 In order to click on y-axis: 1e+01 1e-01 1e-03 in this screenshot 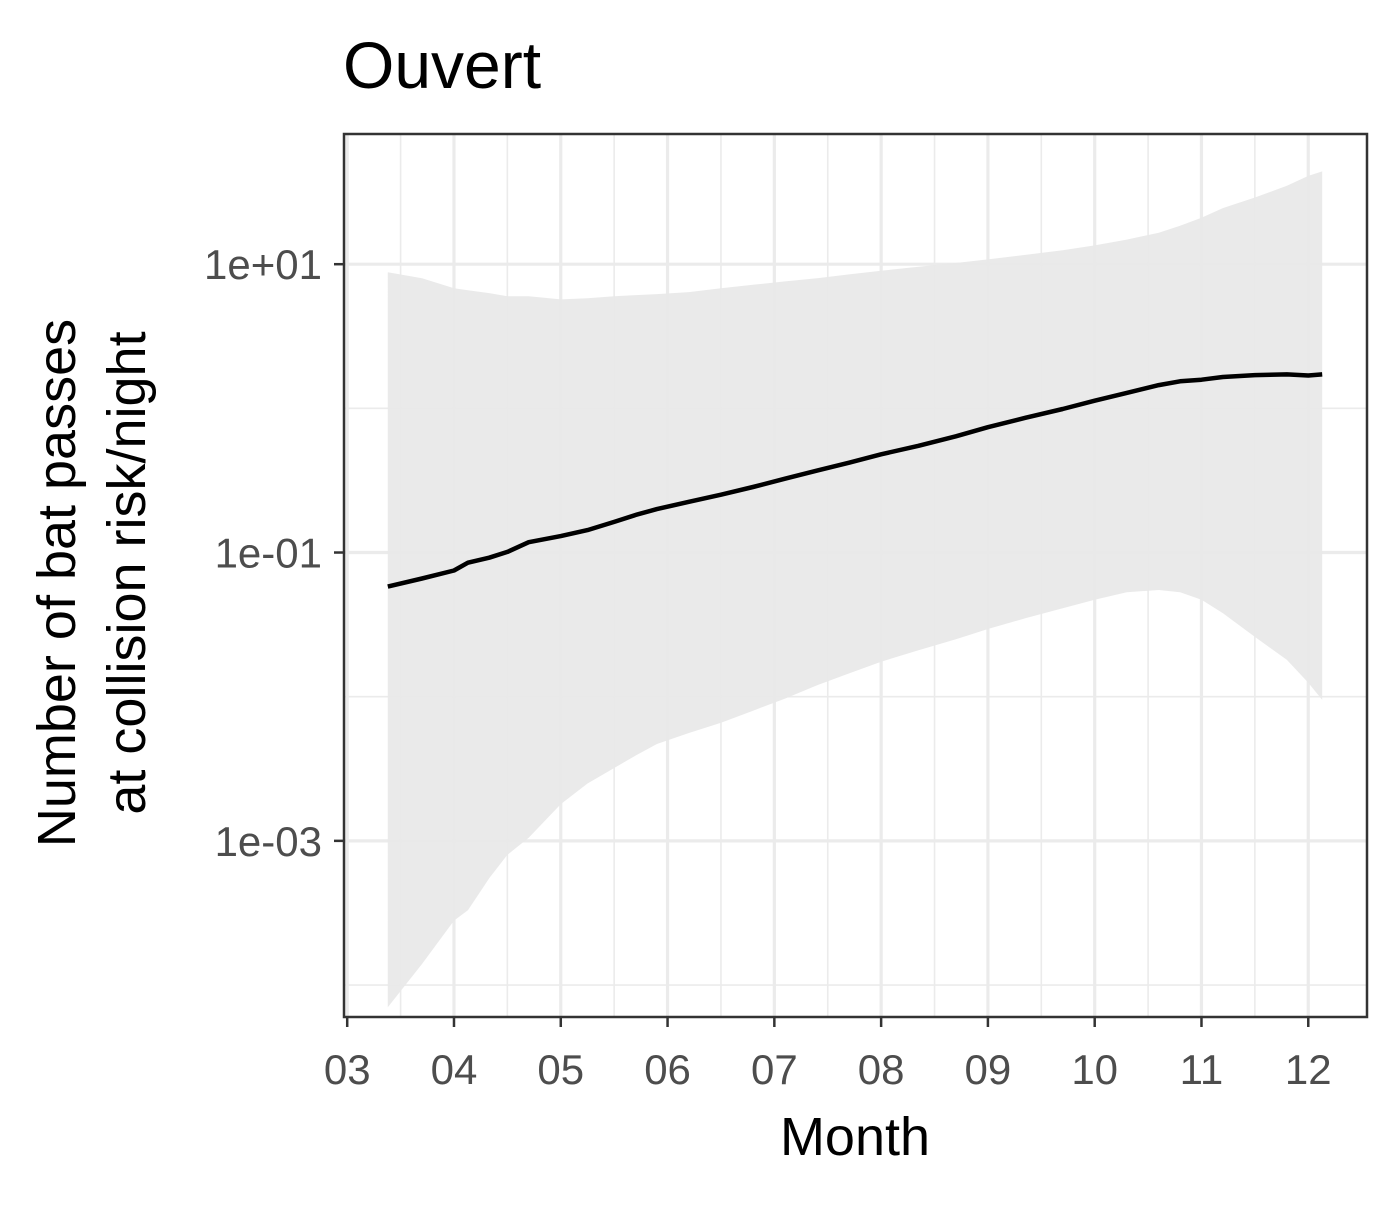, I will do `click(274, 553)`.